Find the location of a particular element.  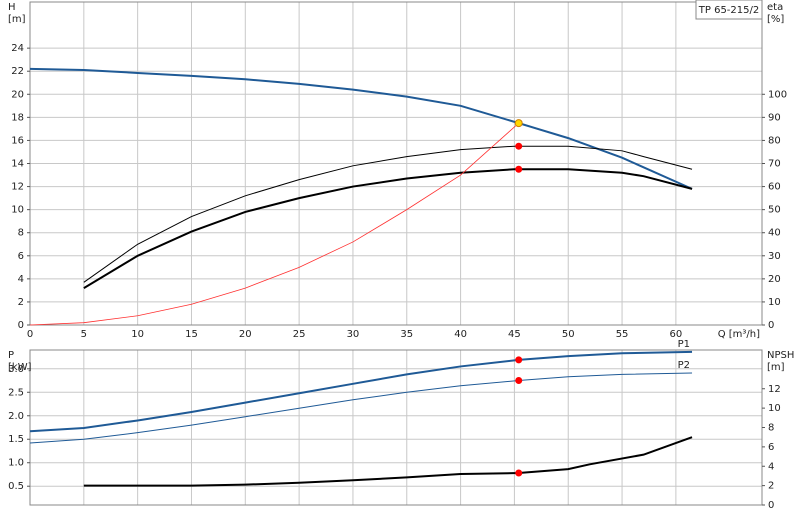

y-tick-label: 0 is located at coordinates (21, 325).